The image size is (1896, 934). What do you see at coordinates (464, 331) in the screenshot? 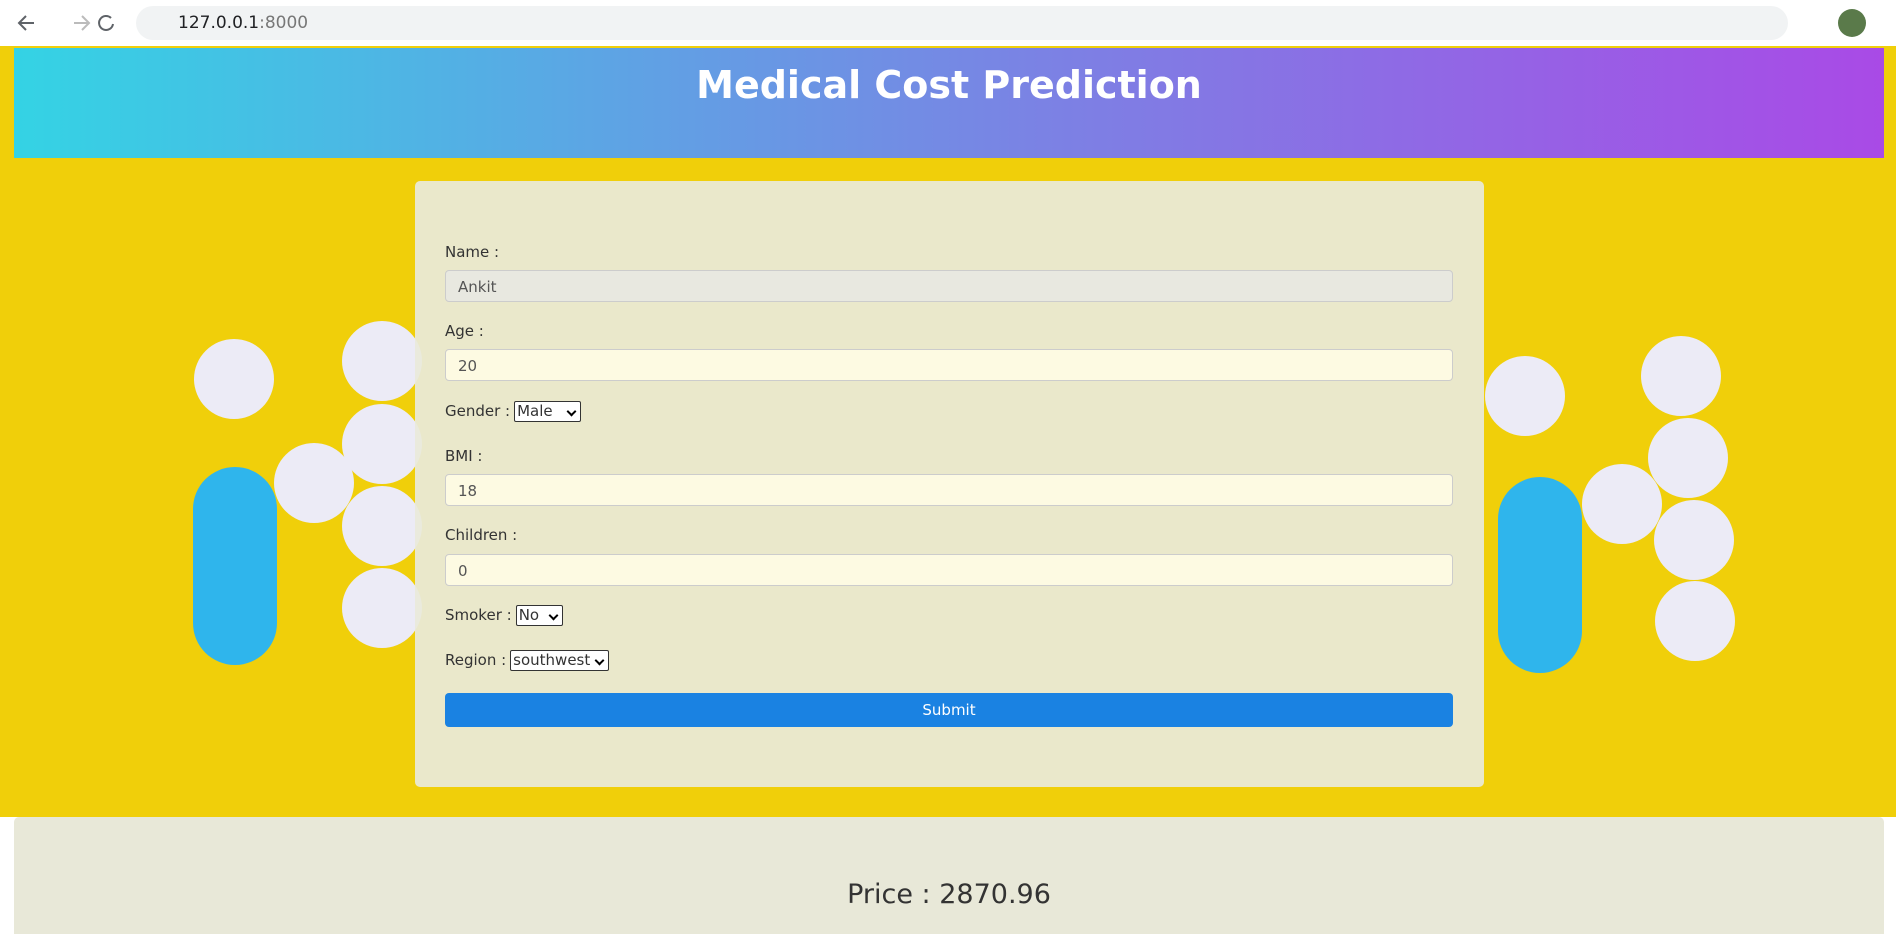
I see `age-label: Age :` at bounding box center [464, 331].